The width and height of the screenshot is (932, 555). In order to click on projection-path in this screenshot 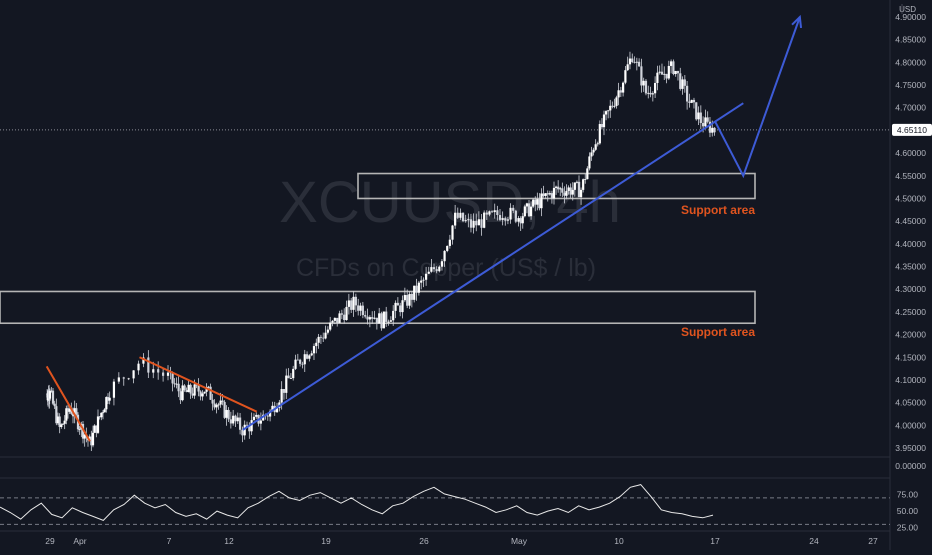, I will do `click(757, 97)`.